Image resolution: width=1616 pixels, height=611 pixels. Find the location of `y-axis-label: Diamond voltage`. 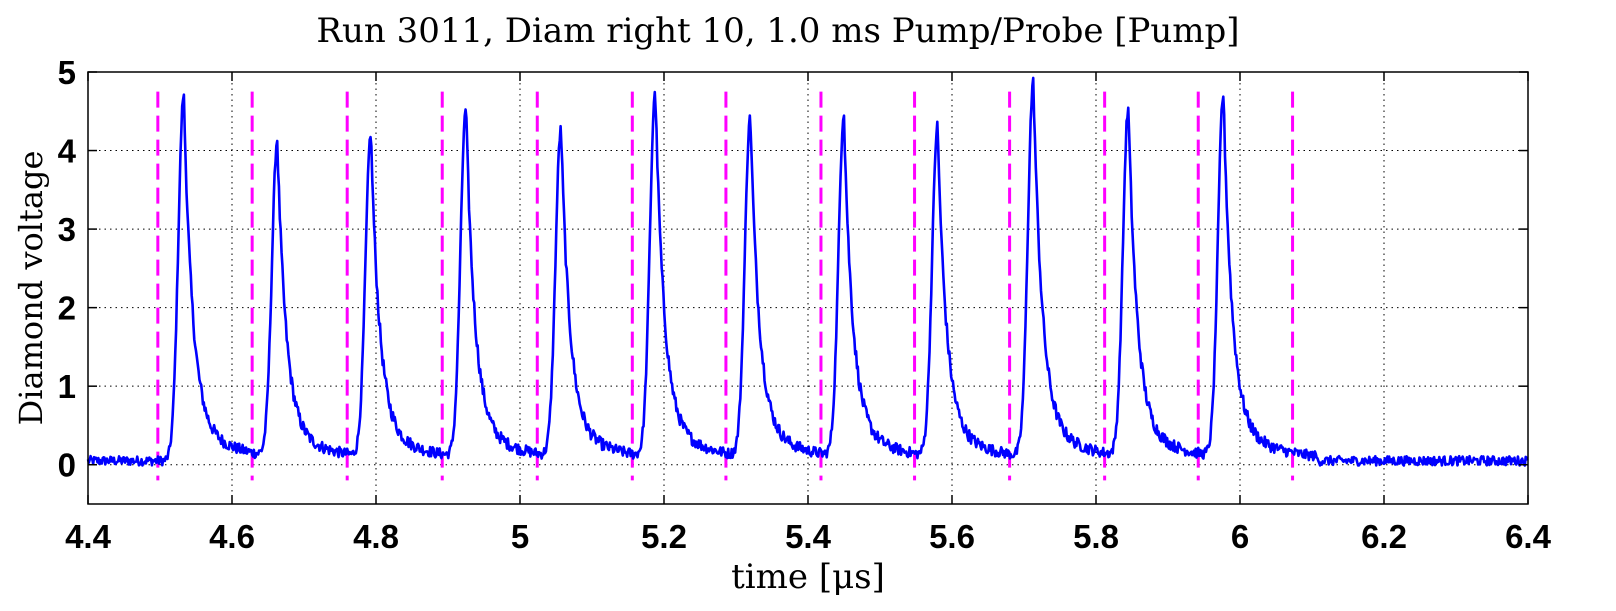

y-axis-label: Diamond voltage is located at coordinates (31, 288).